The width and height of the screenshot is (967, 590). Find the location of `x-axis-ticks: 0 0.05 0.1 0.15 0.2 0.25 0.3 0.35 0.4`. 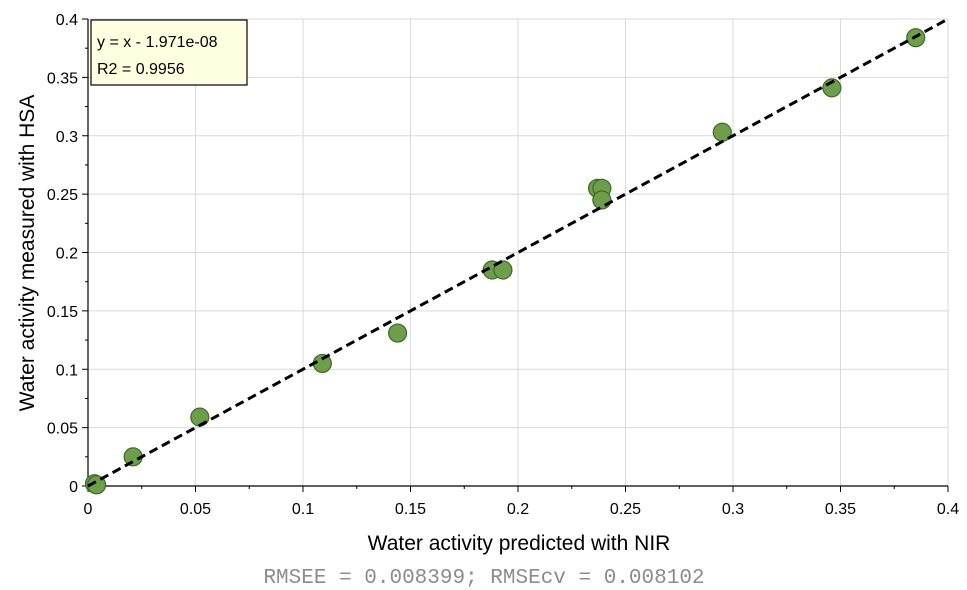

x-axis-ticks: 0 0.05 0.1 0.15 0.2 0.25 0.3 0.35 0.4 is located at coordinates (521, 502).